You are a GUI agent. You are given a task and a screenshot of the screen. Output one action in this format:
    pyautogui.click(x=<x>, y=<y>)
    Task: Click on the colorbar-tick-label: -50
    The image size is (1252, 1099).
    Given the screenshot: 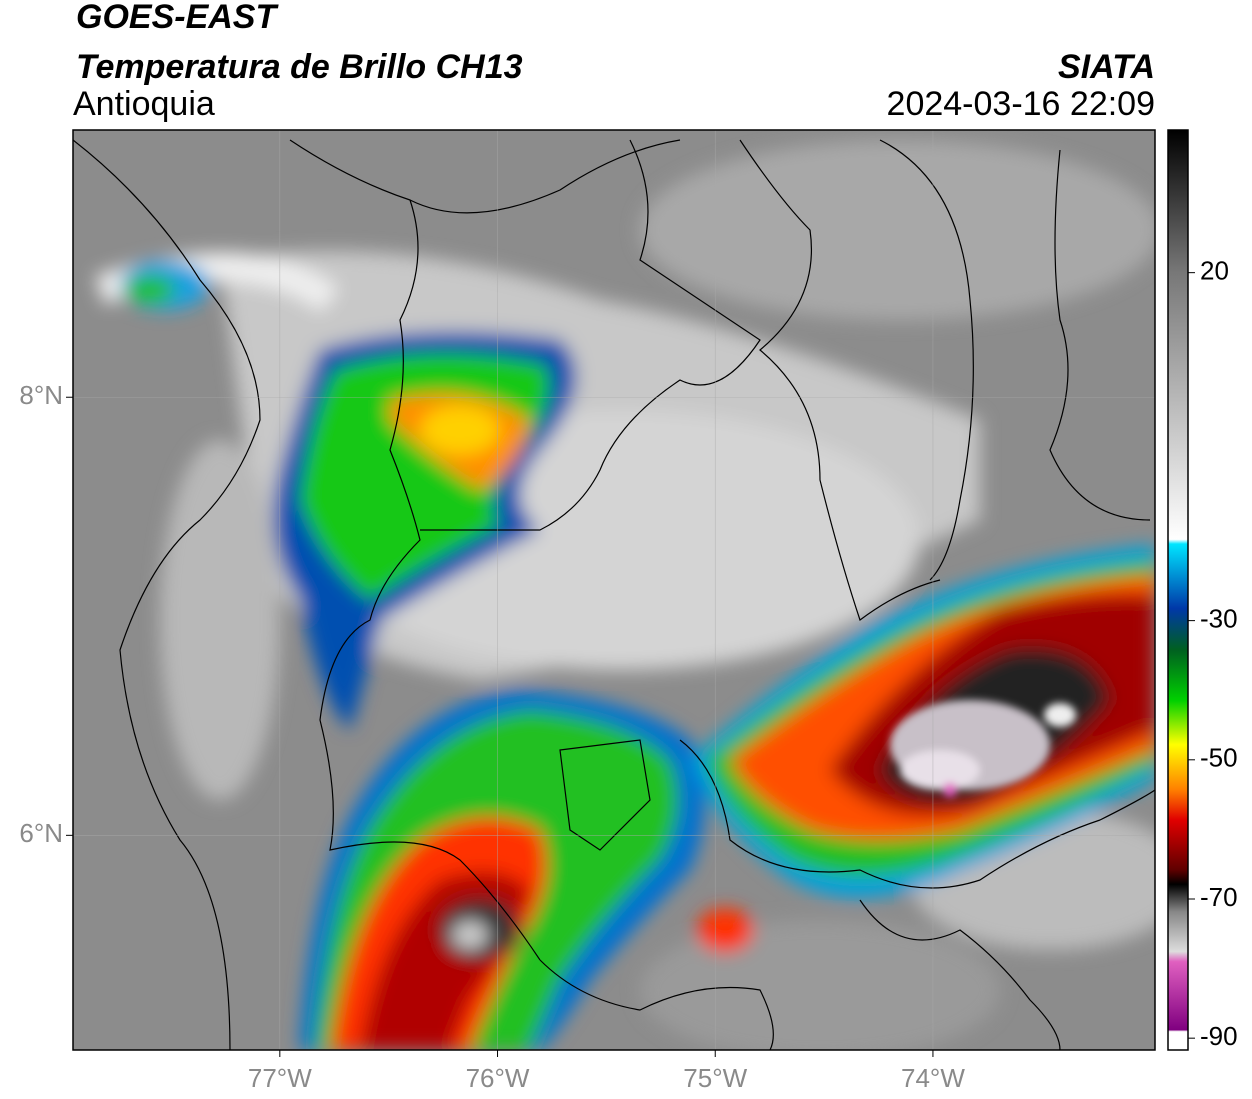 What is the action you would take?
    pyautogui.click(x=1219, y=758)
    